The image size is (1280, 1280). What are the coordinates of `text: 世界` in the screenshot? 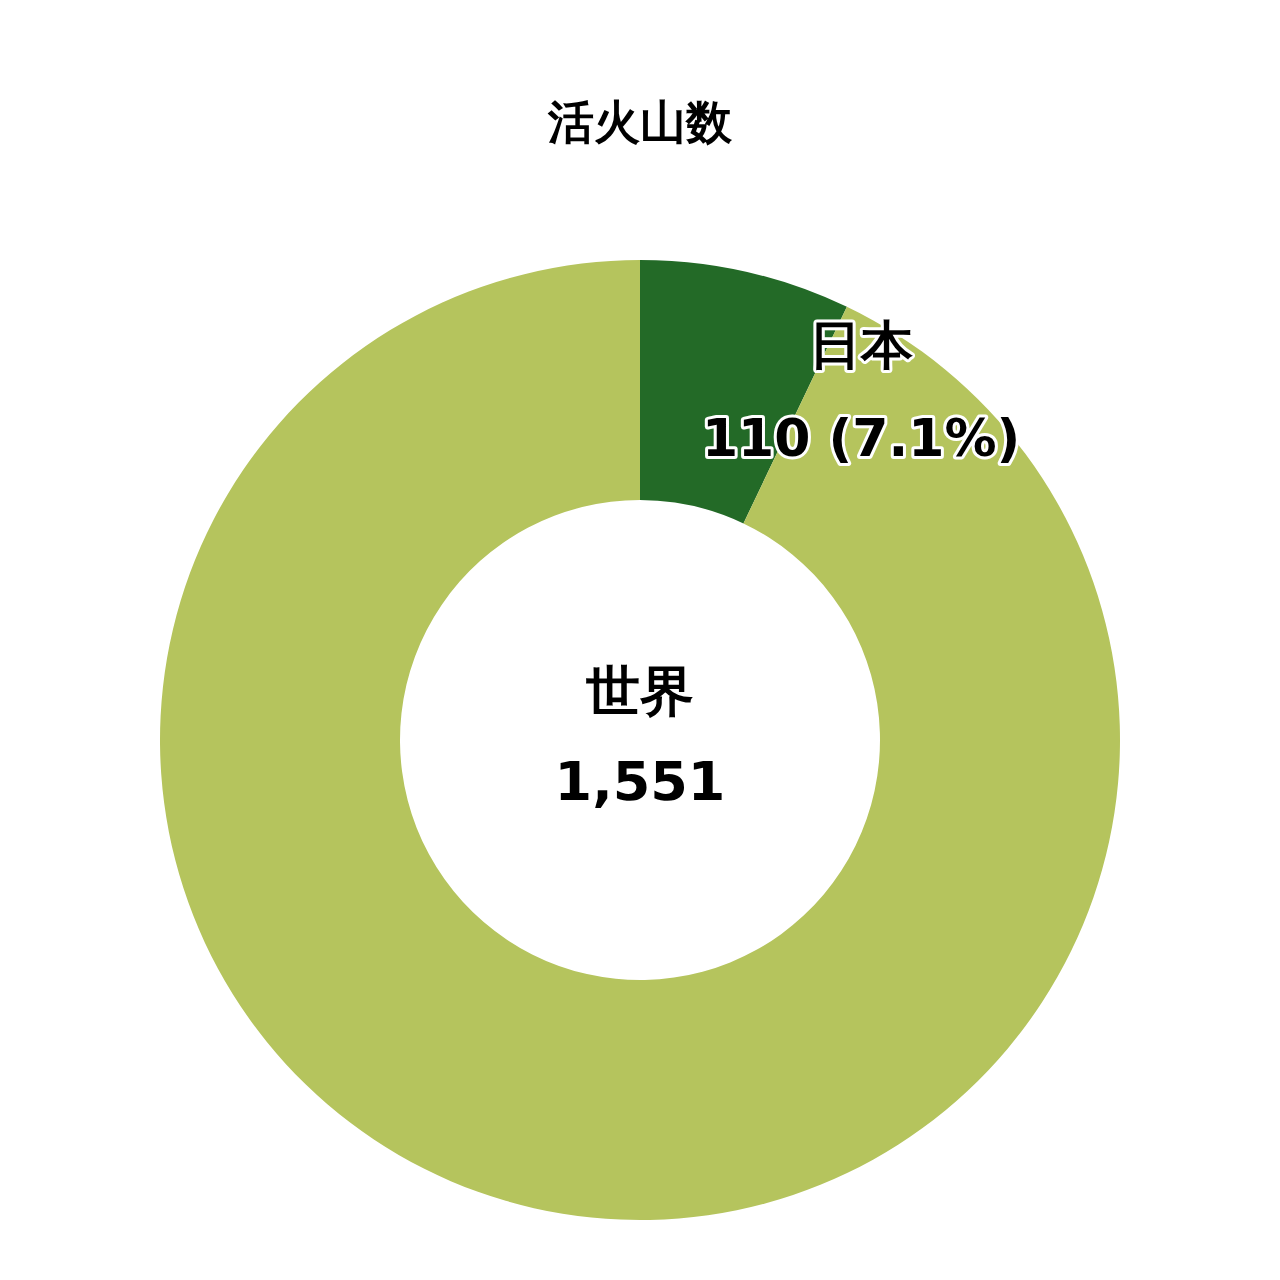 It's located at (640, 691).